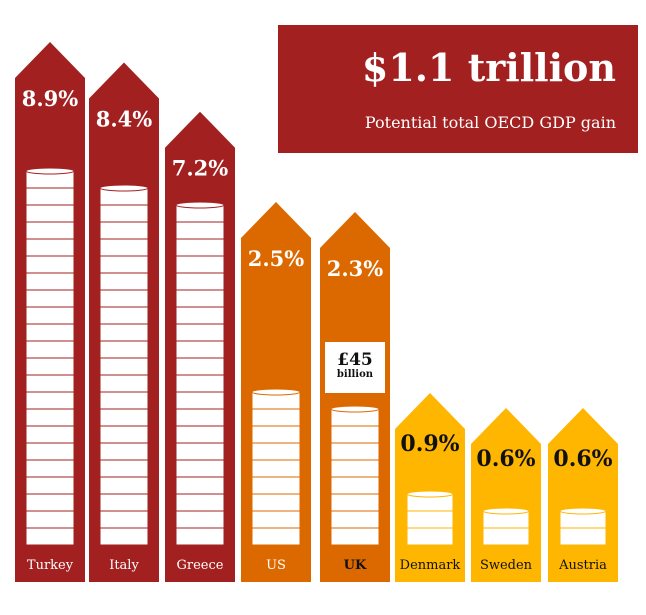  What do you see at coordinates (355, 565) in the screenshot?
I see `category-label: UK` at bounding box center [355, 565].